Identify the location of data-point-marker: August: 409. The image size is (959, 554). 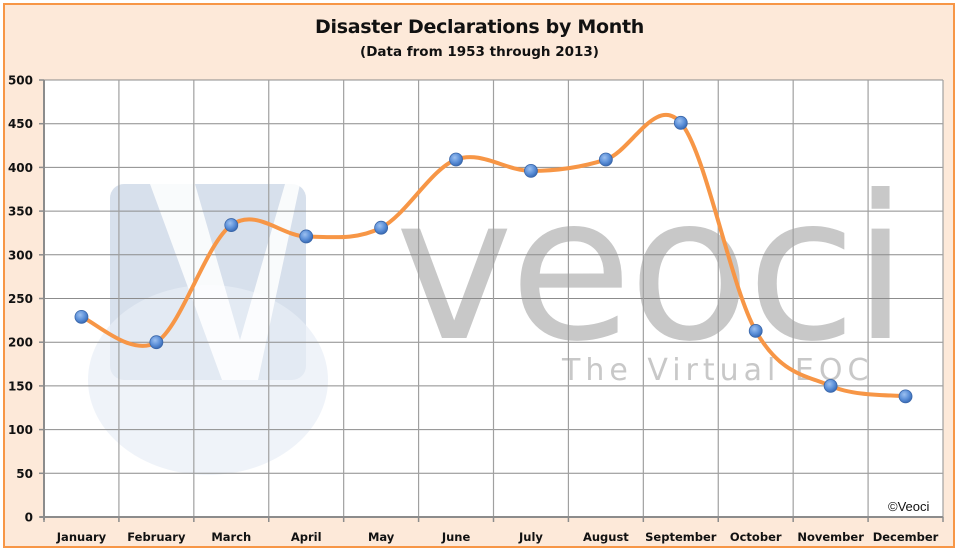
(605, 159).